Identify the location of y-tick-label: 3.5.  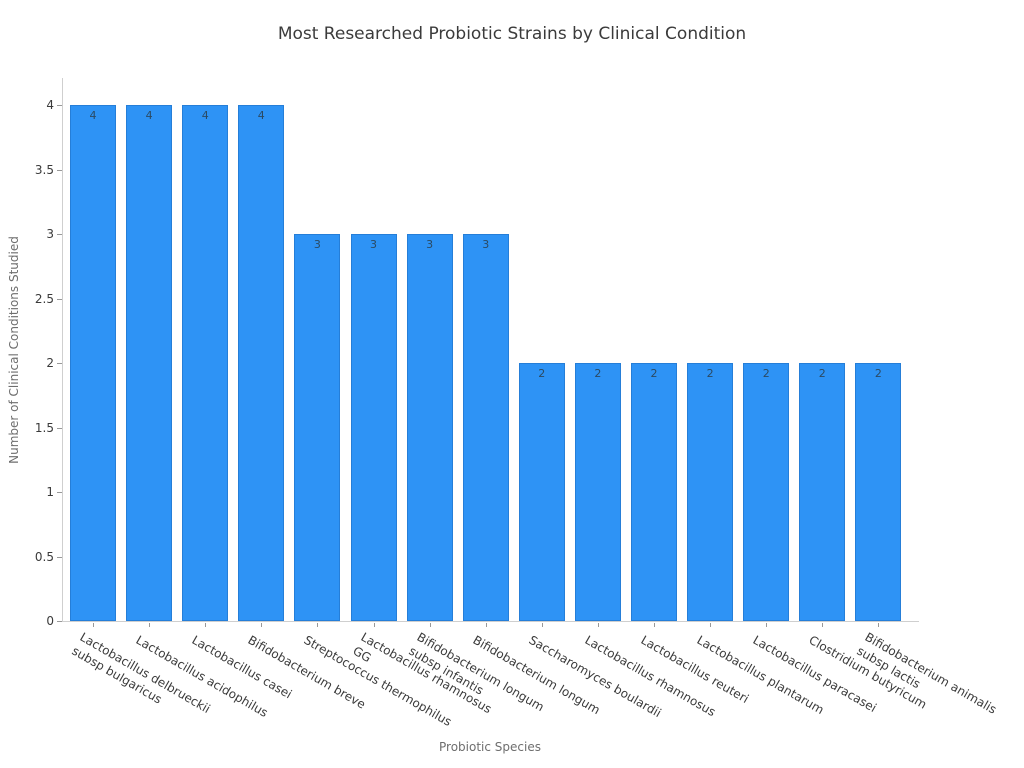
(44, 169).